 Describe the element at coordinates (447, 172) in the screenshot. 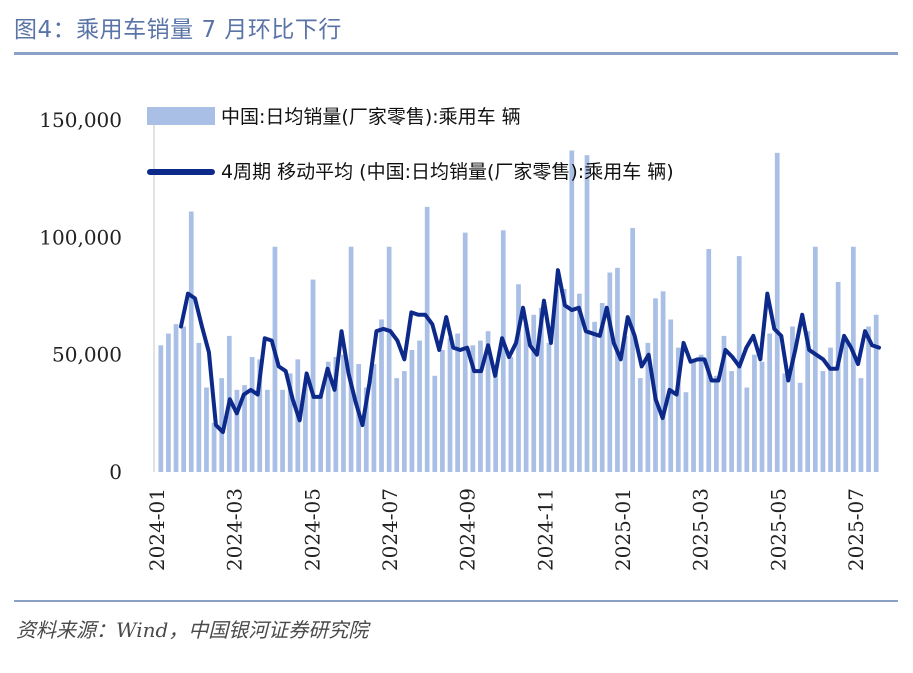

I see `legend-line-label: 4周期 移动平均 (中国:日均销量(厂家零售):乘用车 辆)` at that location.